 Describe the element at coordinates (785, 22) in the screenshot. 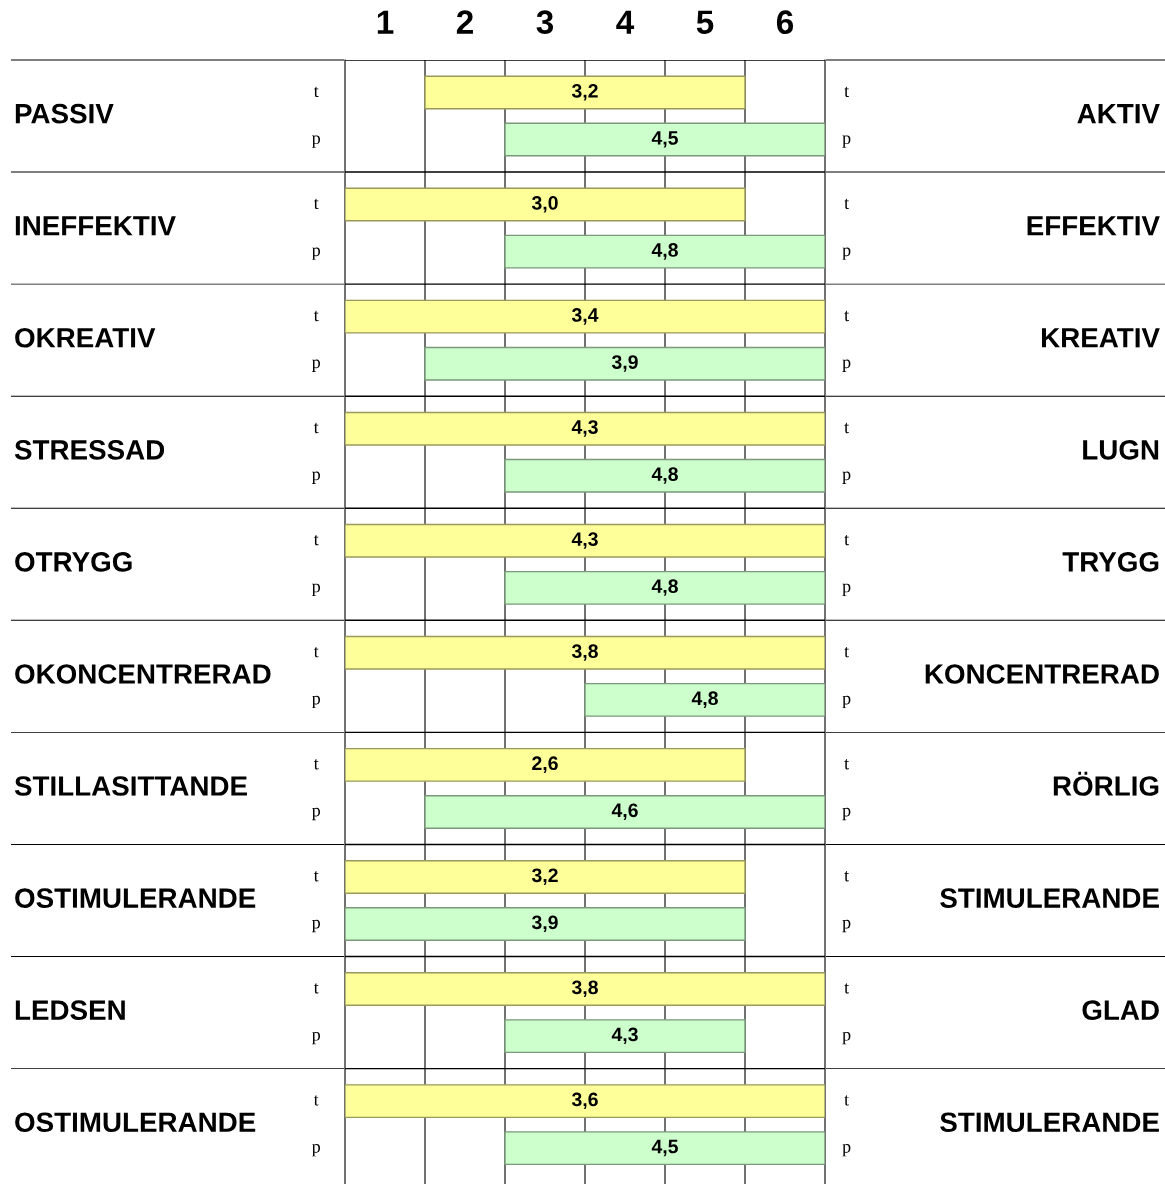

I see `x-tick-label: 6` at that location.